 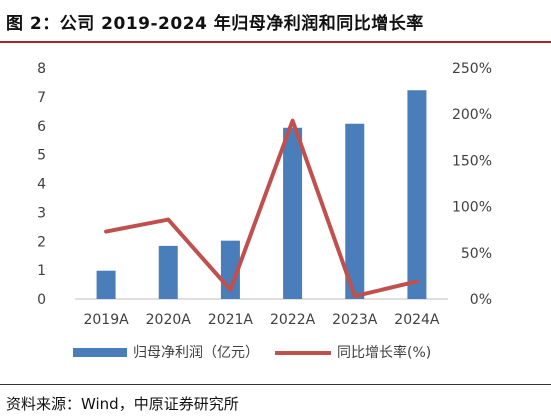 I want to click on right-axis-tick-label: 250%, so click(x=472, y=69).